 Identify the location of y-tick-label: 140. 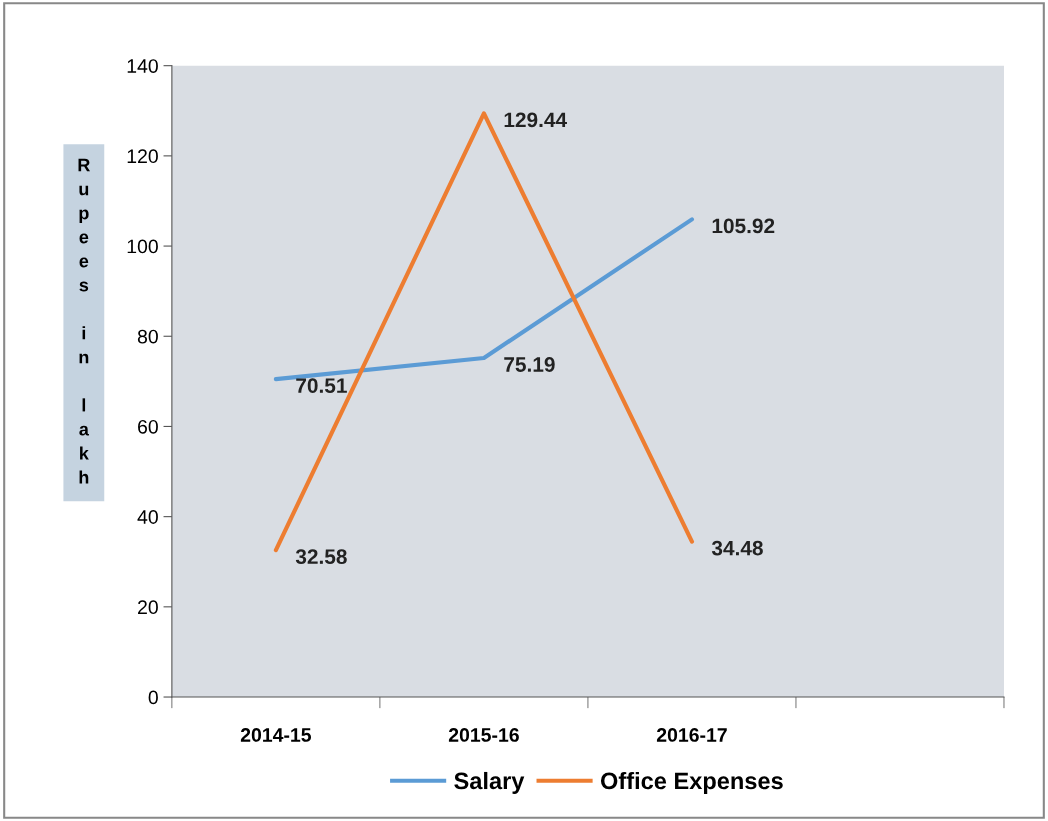
(142, 66).